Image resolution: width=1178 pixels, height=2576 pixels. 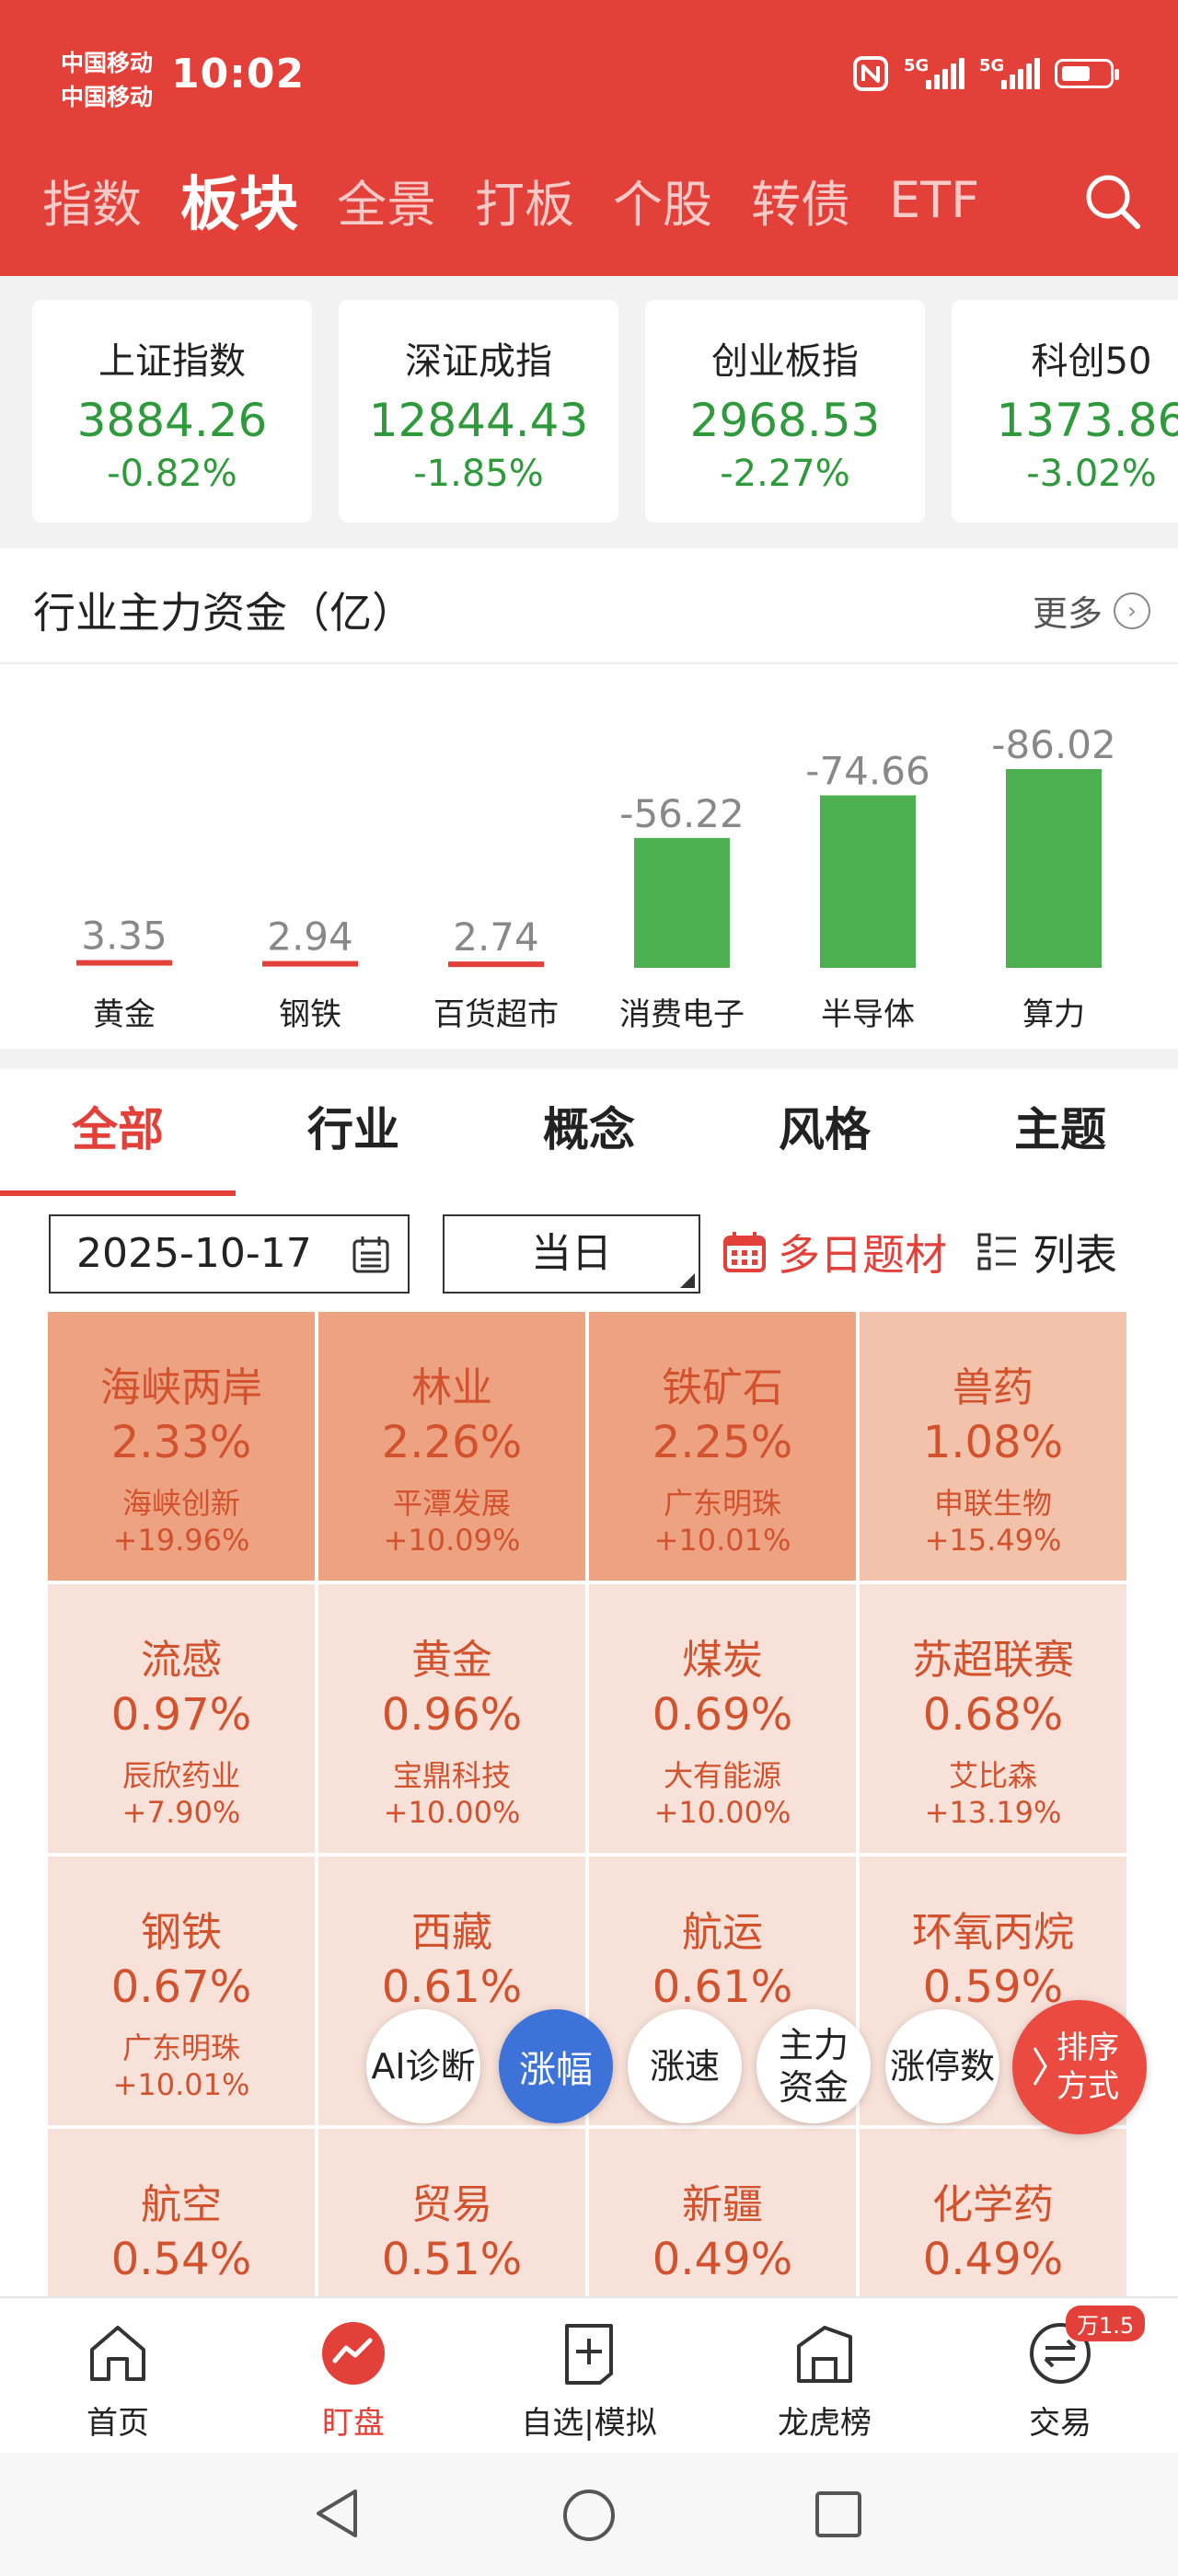 I want to click on nav-dragon-tiger: 龙虎榜, so click(x=824, y=2375).